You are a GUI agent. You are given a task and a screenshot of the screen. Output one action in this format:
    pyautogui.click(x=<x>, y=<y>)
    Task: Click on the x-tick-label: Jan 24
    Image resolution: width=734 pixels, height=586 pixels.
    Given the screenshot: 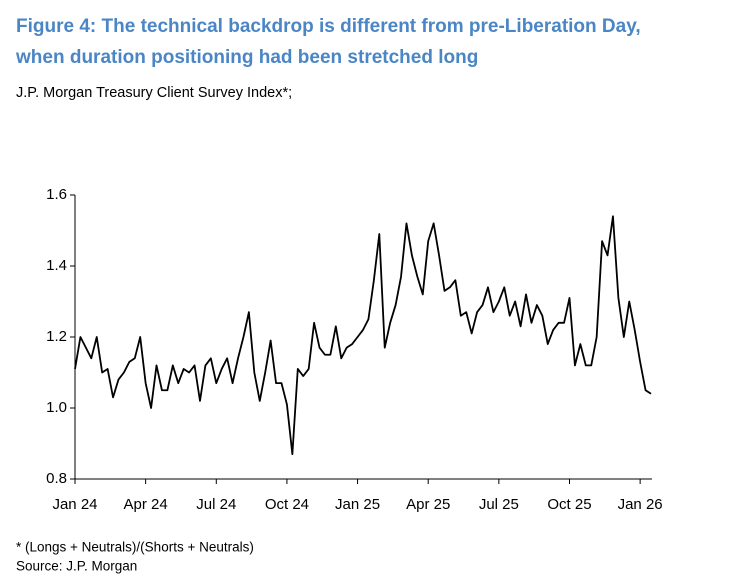 What is the action you would take?
    pyautogui.click(x=74, y=504)
    